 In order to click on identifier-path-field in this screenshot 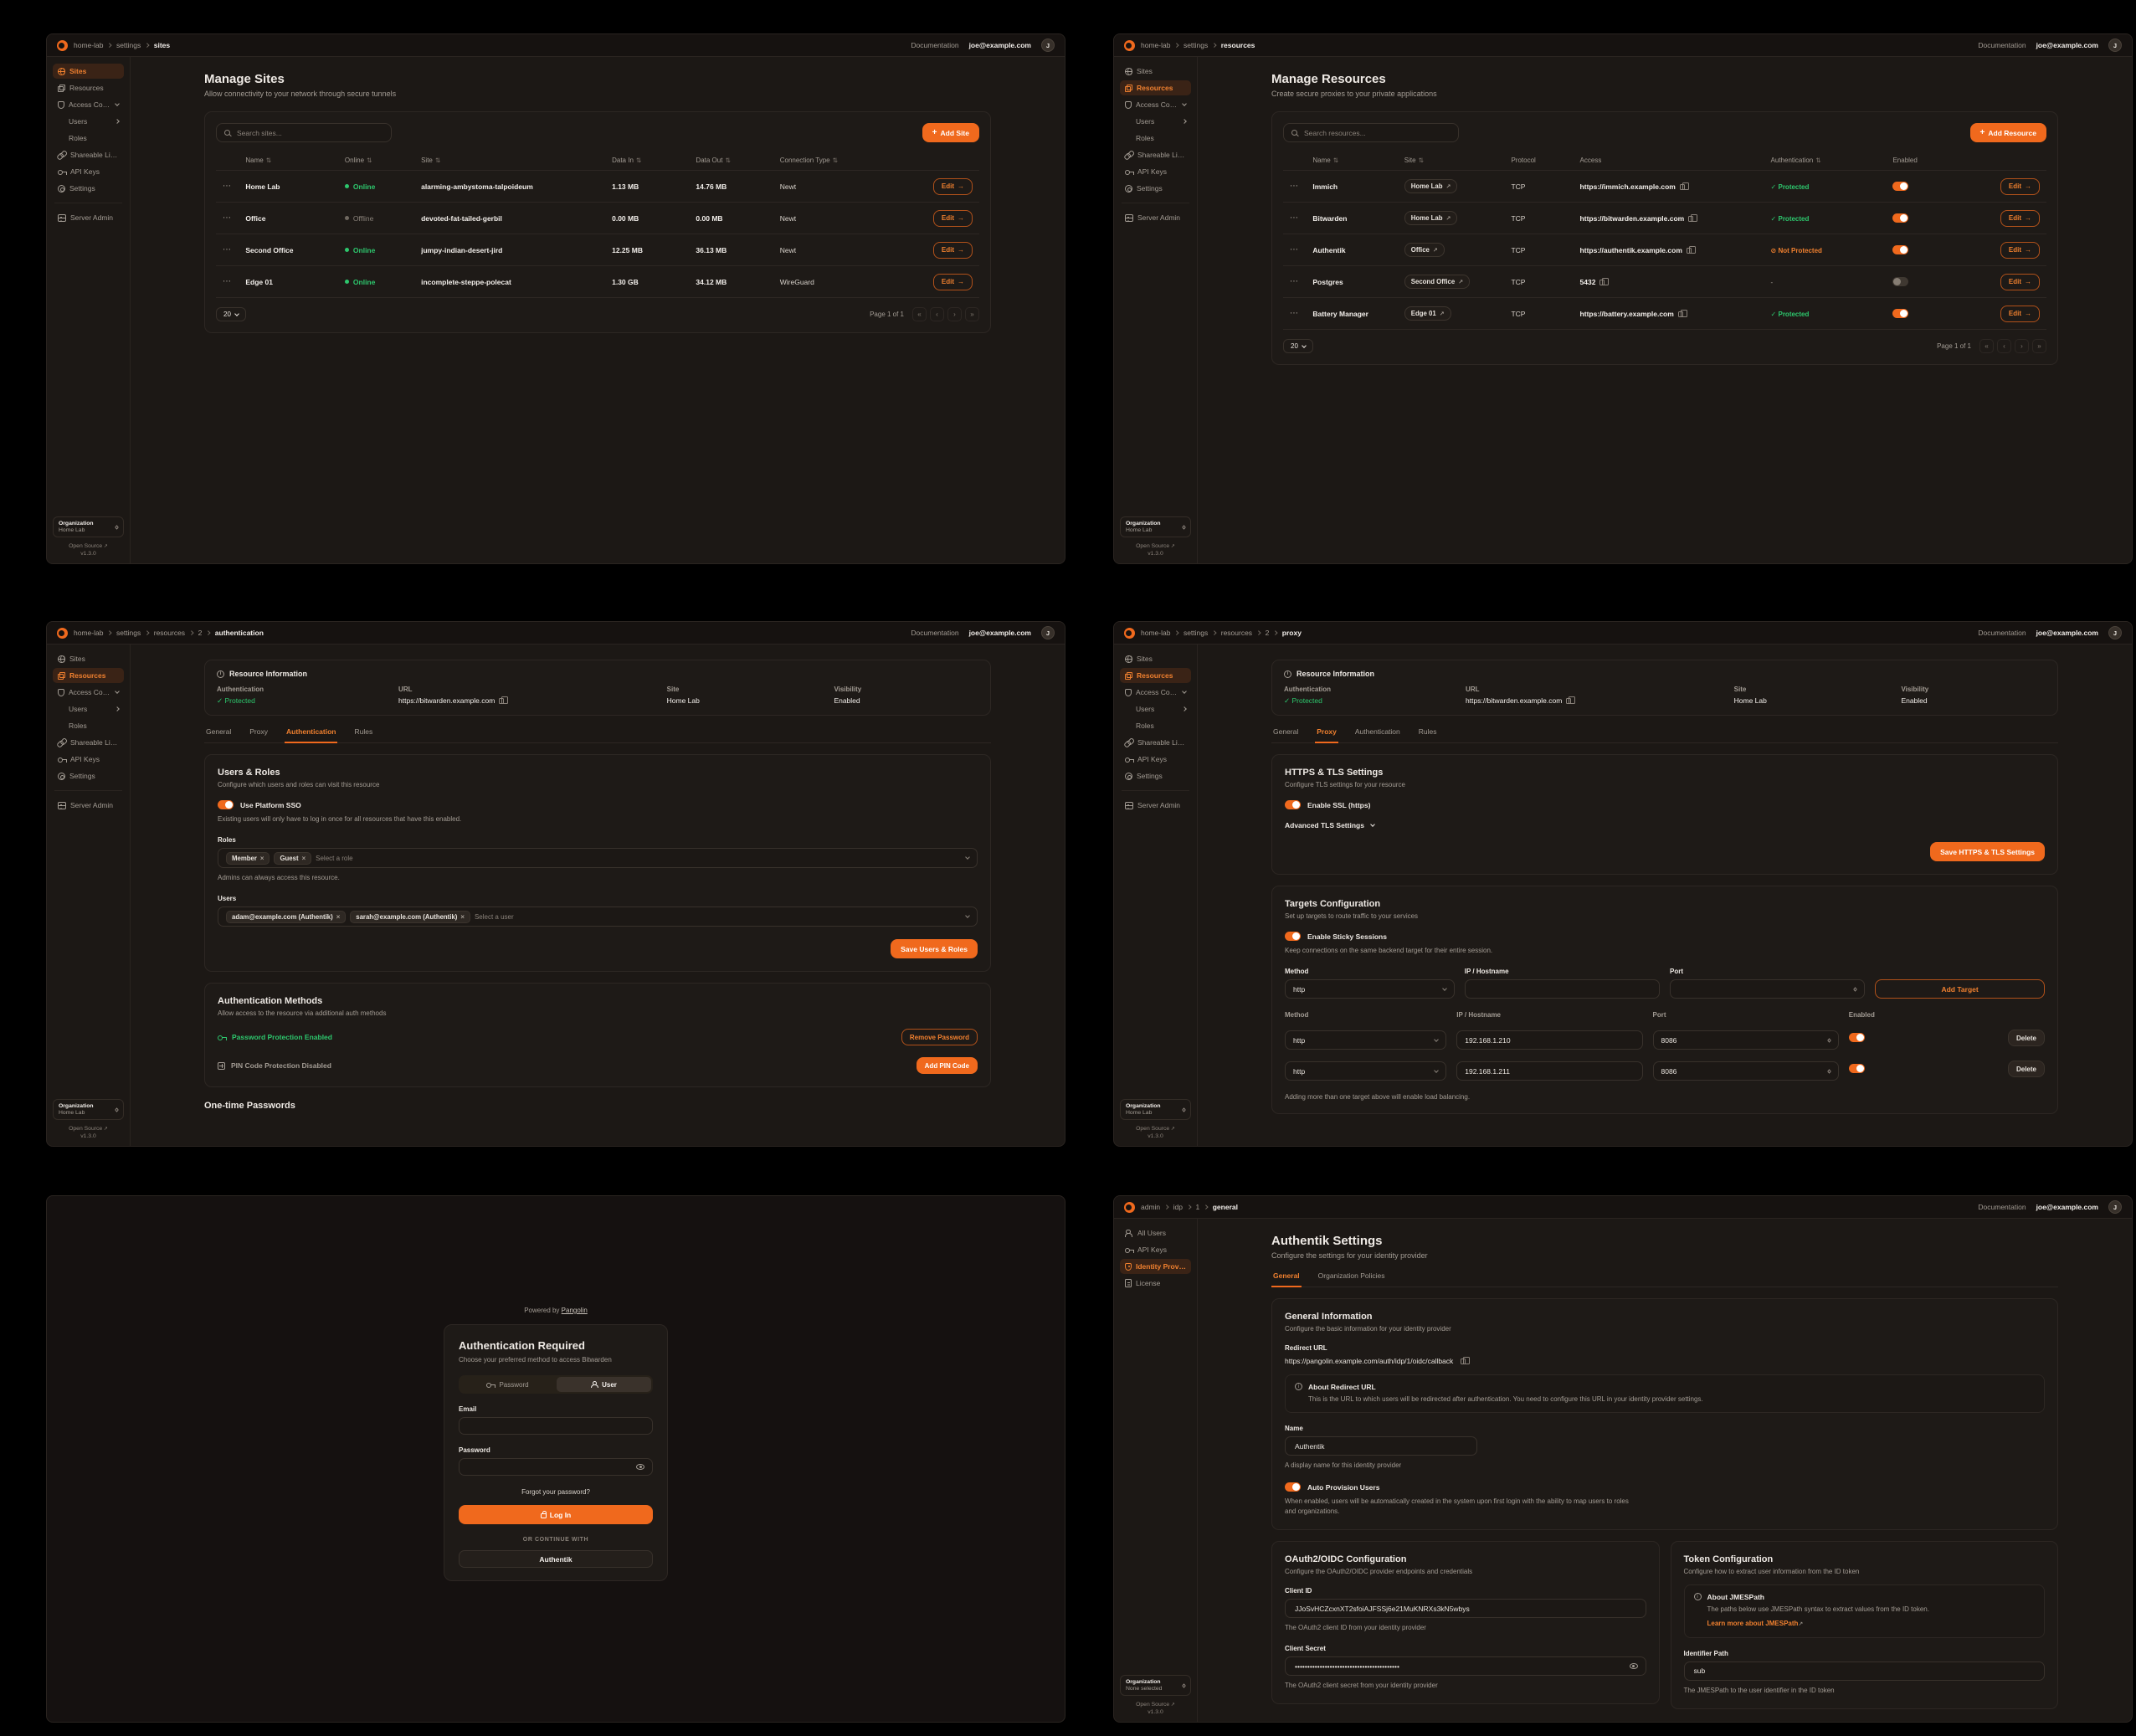, I will do `click(1864, 1671)`.